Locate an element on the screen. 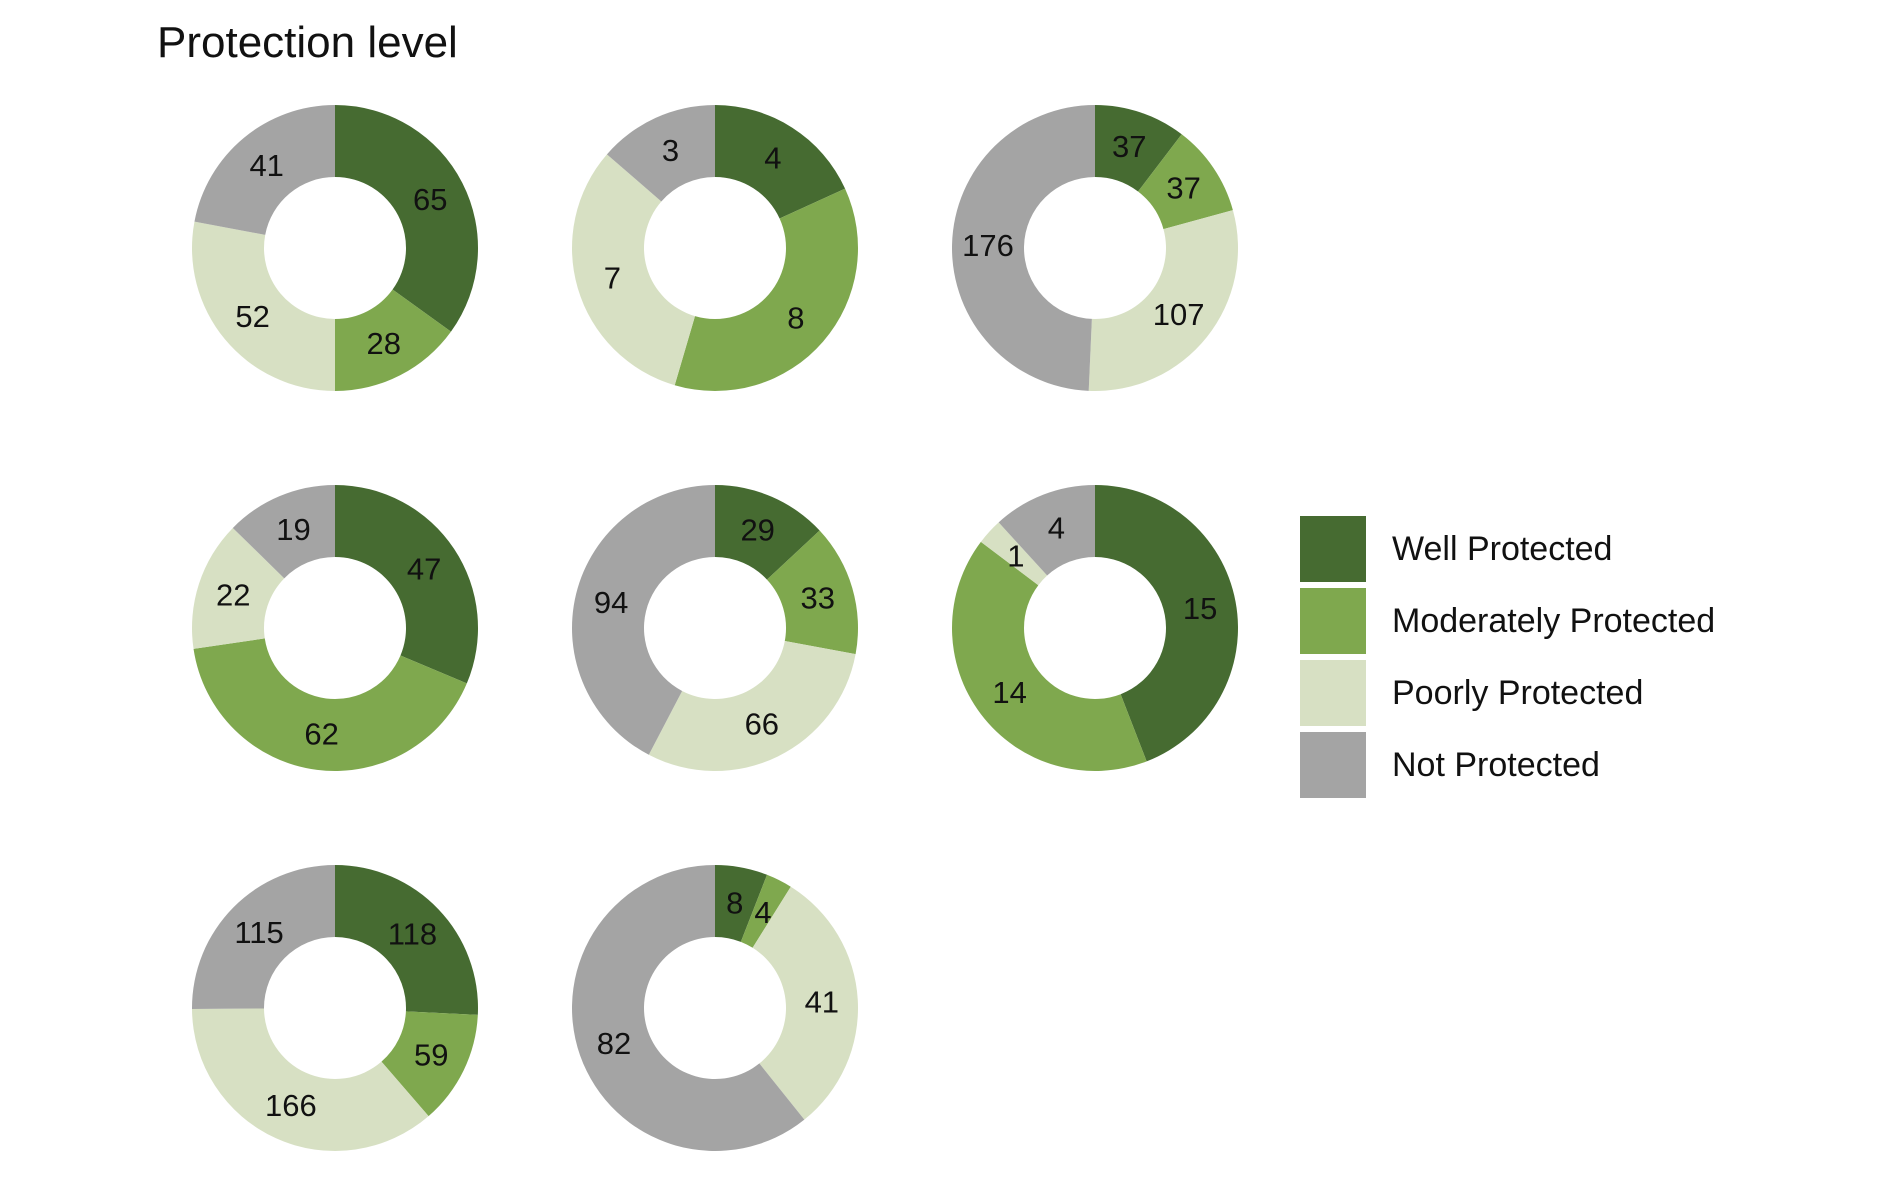 This screenshot has height=1181, width=1889. slice-value-label: 22 is located at coordinates (233, 594).